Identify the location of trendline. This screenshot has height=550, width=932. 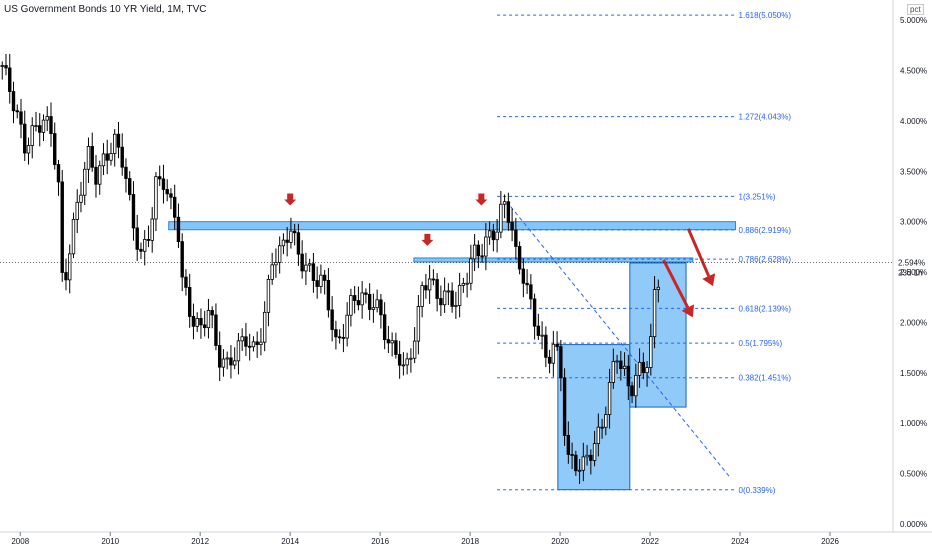
(621, 342).